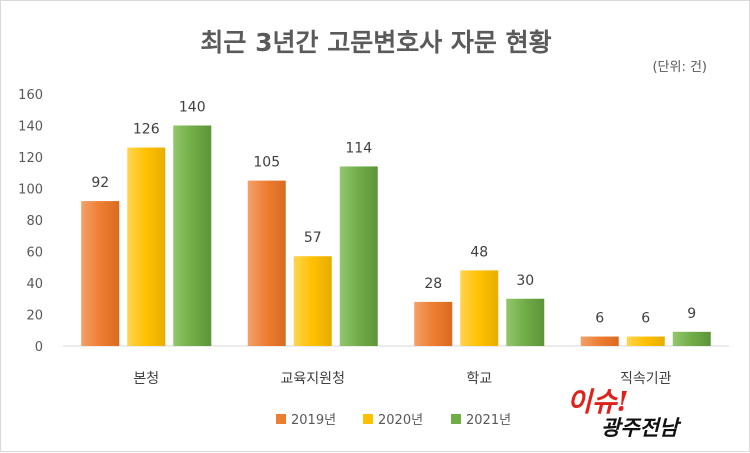  Describe the element at coordinates (34, 221) in the screenshot. I see `y-tick-label: 80` at that location.